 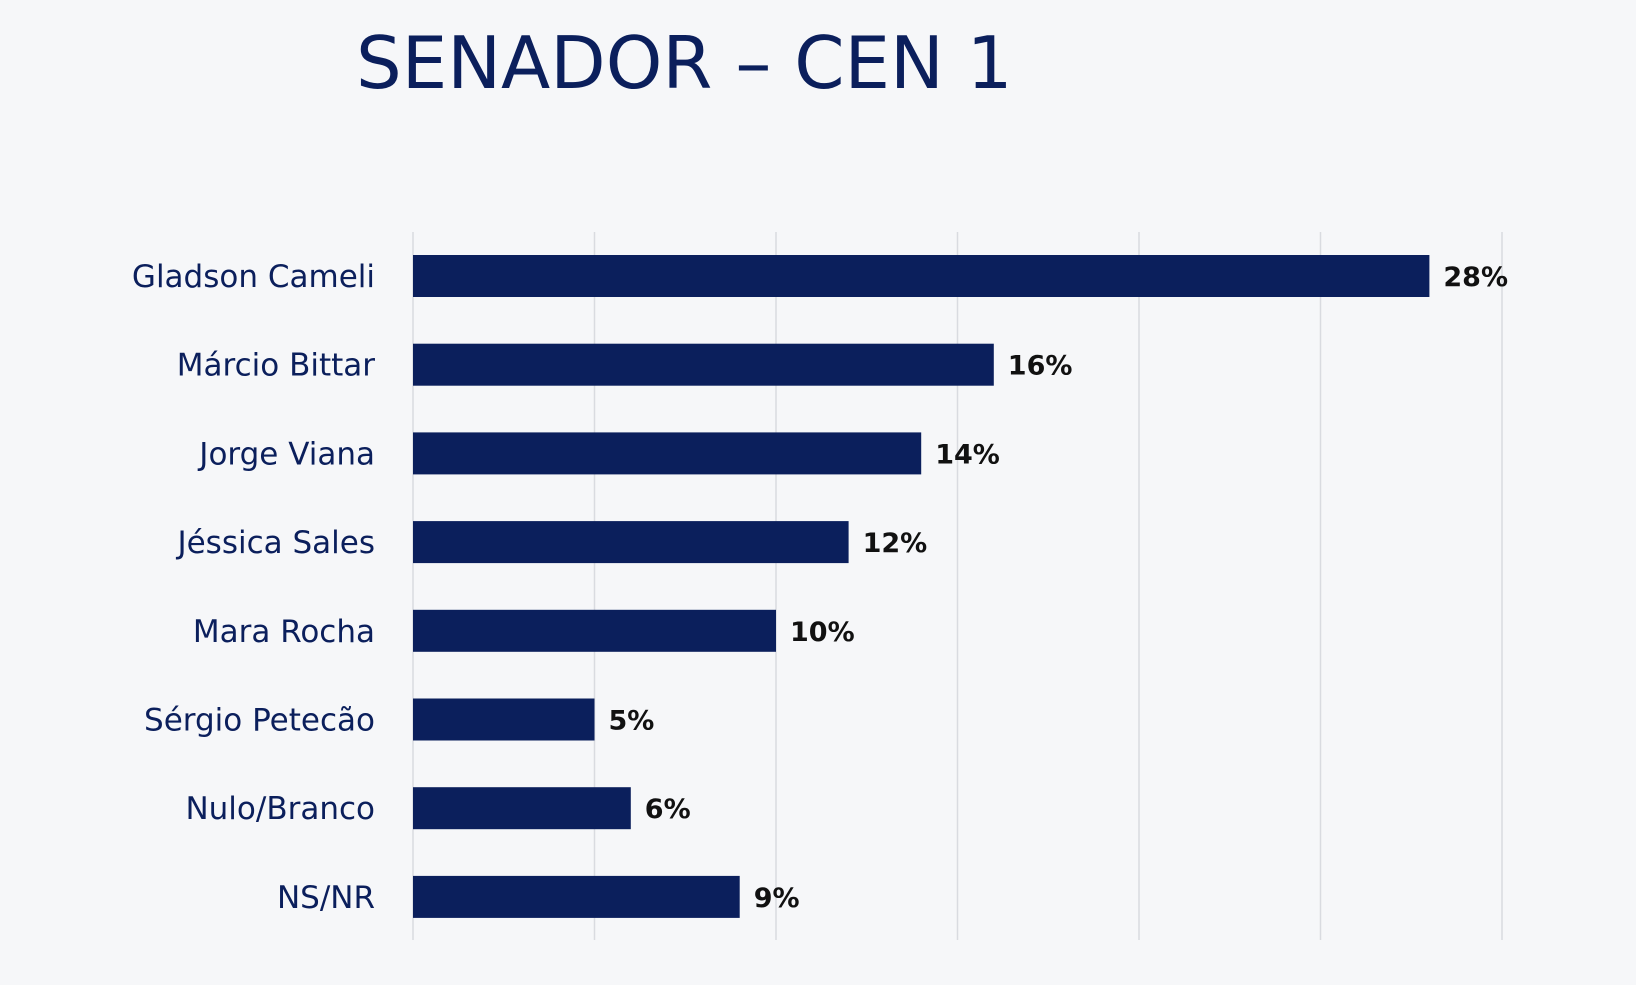 I want to click on category-label: Nulo/Branco, so click(x=280, y=809).